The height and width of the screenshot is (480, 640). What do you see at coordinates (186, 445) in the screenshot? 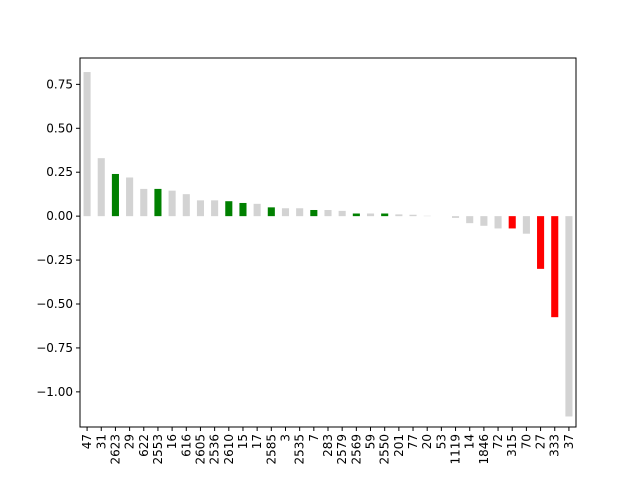
I see `x-tick-label: 616` at bounding box center [186, 445].